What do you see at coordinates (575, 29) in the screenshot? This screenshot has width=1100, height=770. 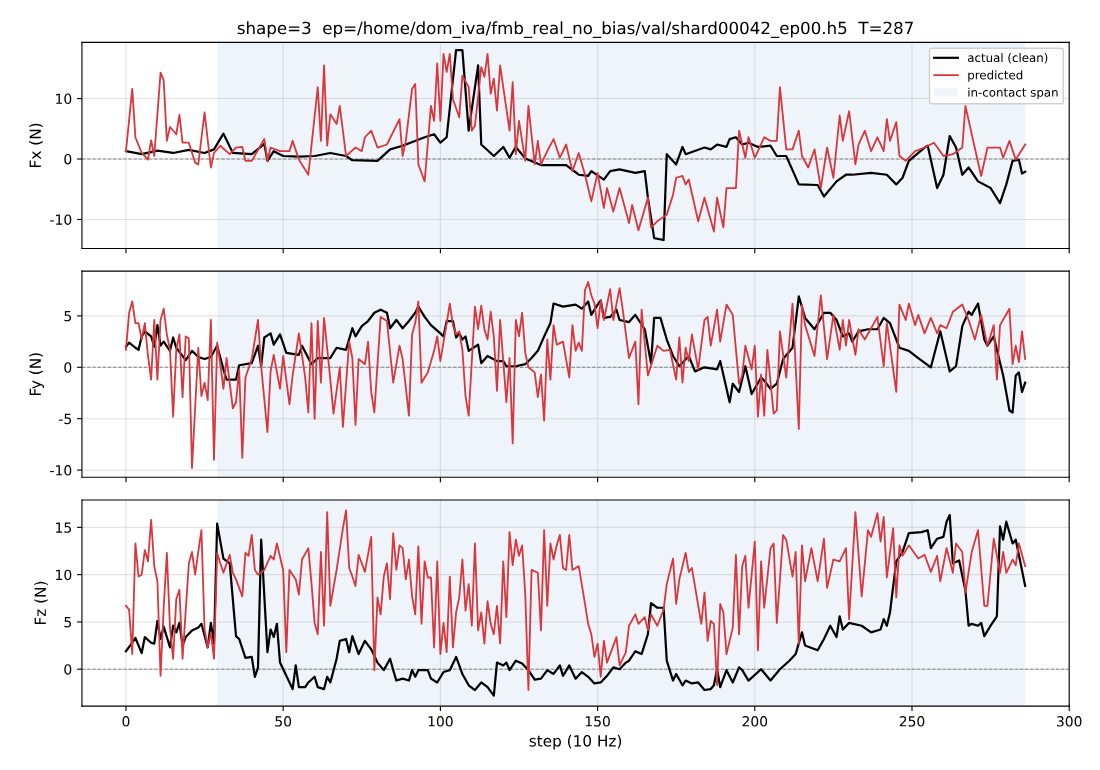 I see `chart-title: shape=3 ep=/home/dom_iva/fmb_real_no_bias/val/shard00042_ep00.h5 T=287` at bounding box center [575, 29].